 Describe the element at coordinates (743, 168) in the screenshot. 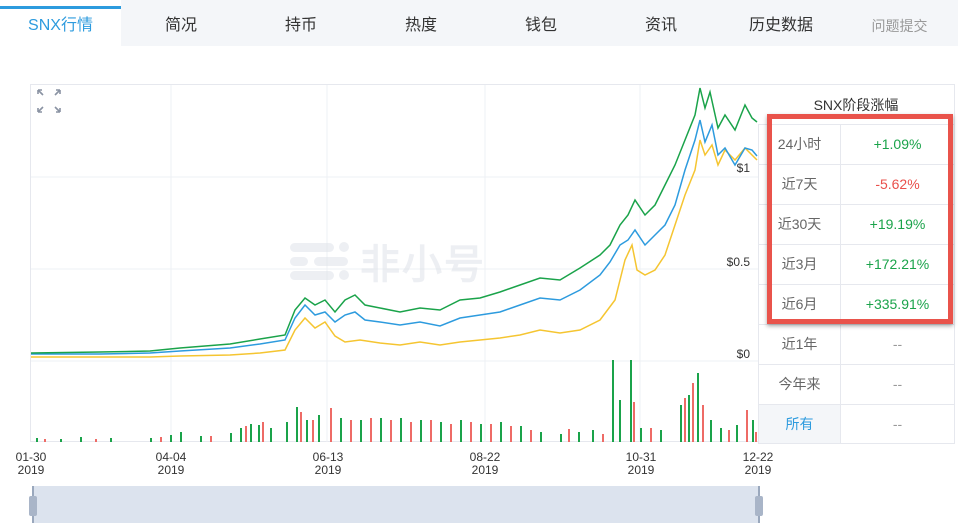

I see `y-axis-label-1: $1` at that location.